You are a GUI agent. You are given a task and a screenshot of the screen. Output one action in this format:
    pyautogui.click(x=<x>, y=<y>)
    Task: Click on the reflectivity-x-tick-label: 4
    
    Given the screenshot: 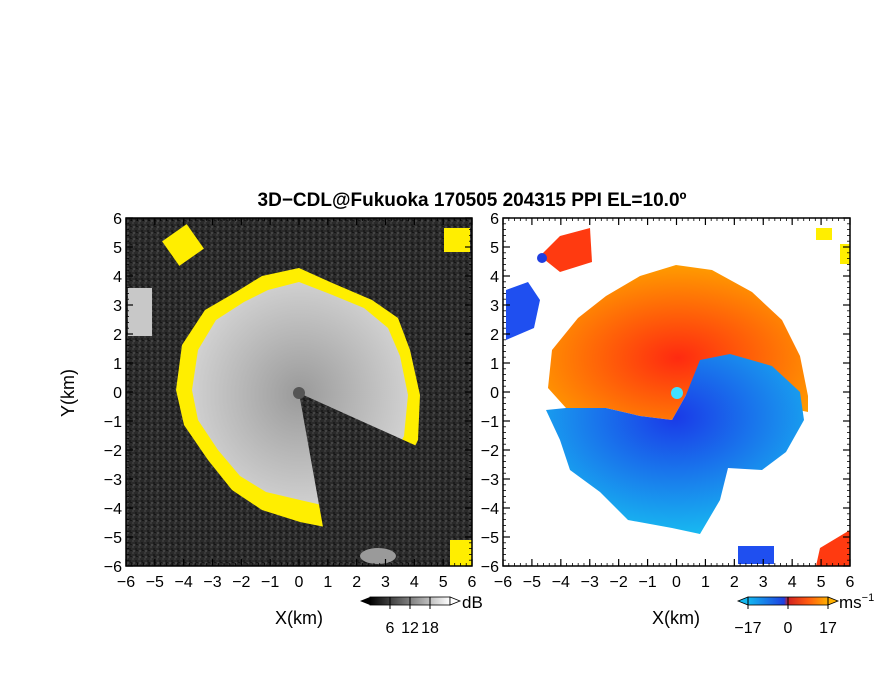 What is the action you would take?
    pyautogui.click(x=414, y=582)
    